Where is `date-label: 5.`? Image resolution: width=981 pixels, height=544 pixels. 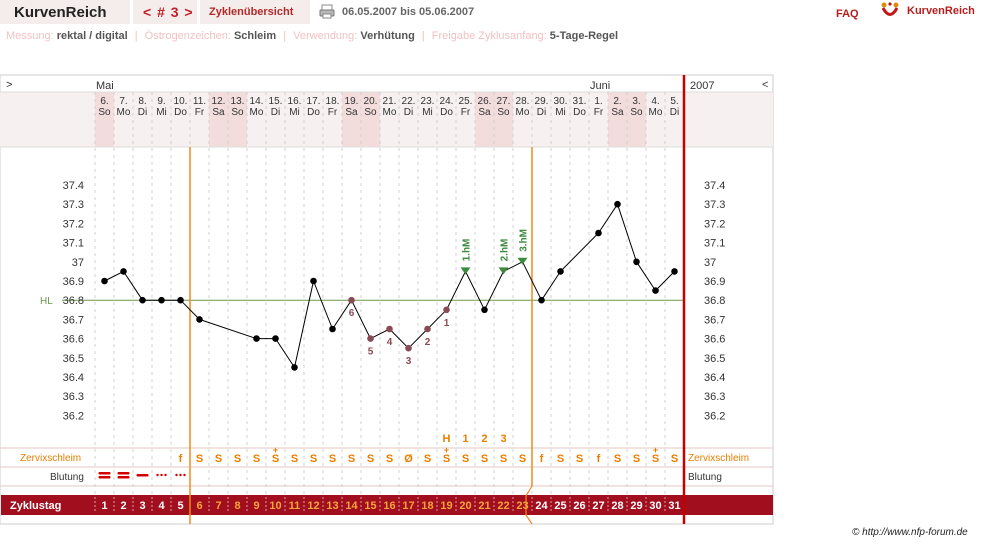
date-label: 5. is located at coordinates (674, 101).